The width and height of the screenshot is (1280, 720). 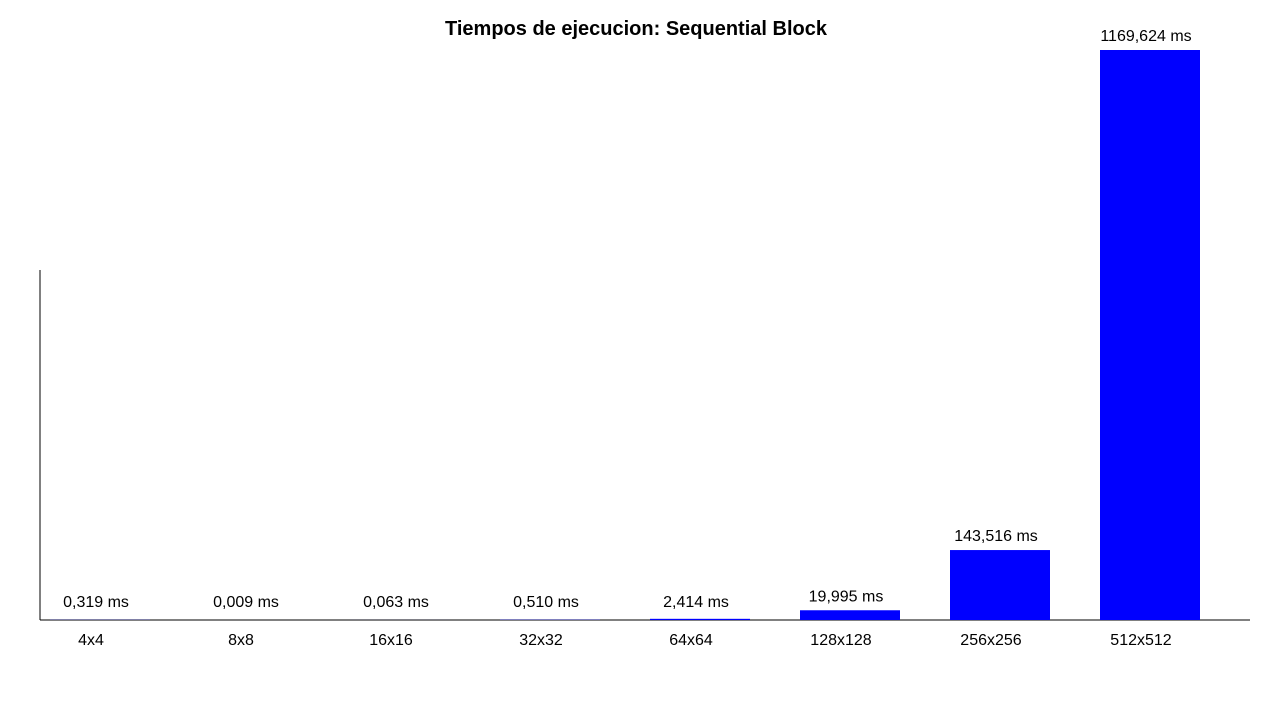 What do you see at coordinates (700, 619) in the screenshot?
I see `bar-64x64` at bounding box center [700, 619].